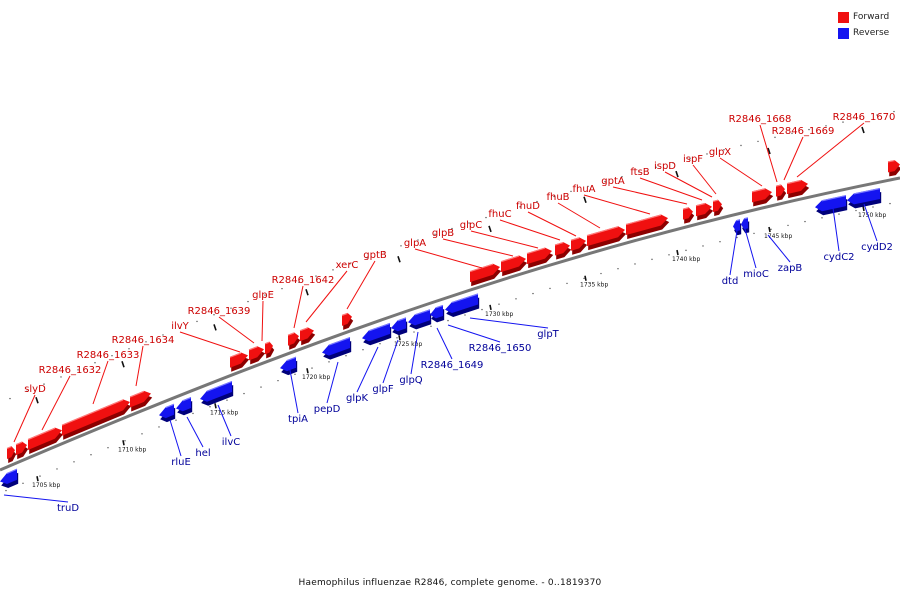 Image resolution: width=900 pixels, height=600 pixels. What do you see at coordinates (548, 334) in the screenshot?
I see `gene-label-glpt: glpT` at bounding box center [548, 334].